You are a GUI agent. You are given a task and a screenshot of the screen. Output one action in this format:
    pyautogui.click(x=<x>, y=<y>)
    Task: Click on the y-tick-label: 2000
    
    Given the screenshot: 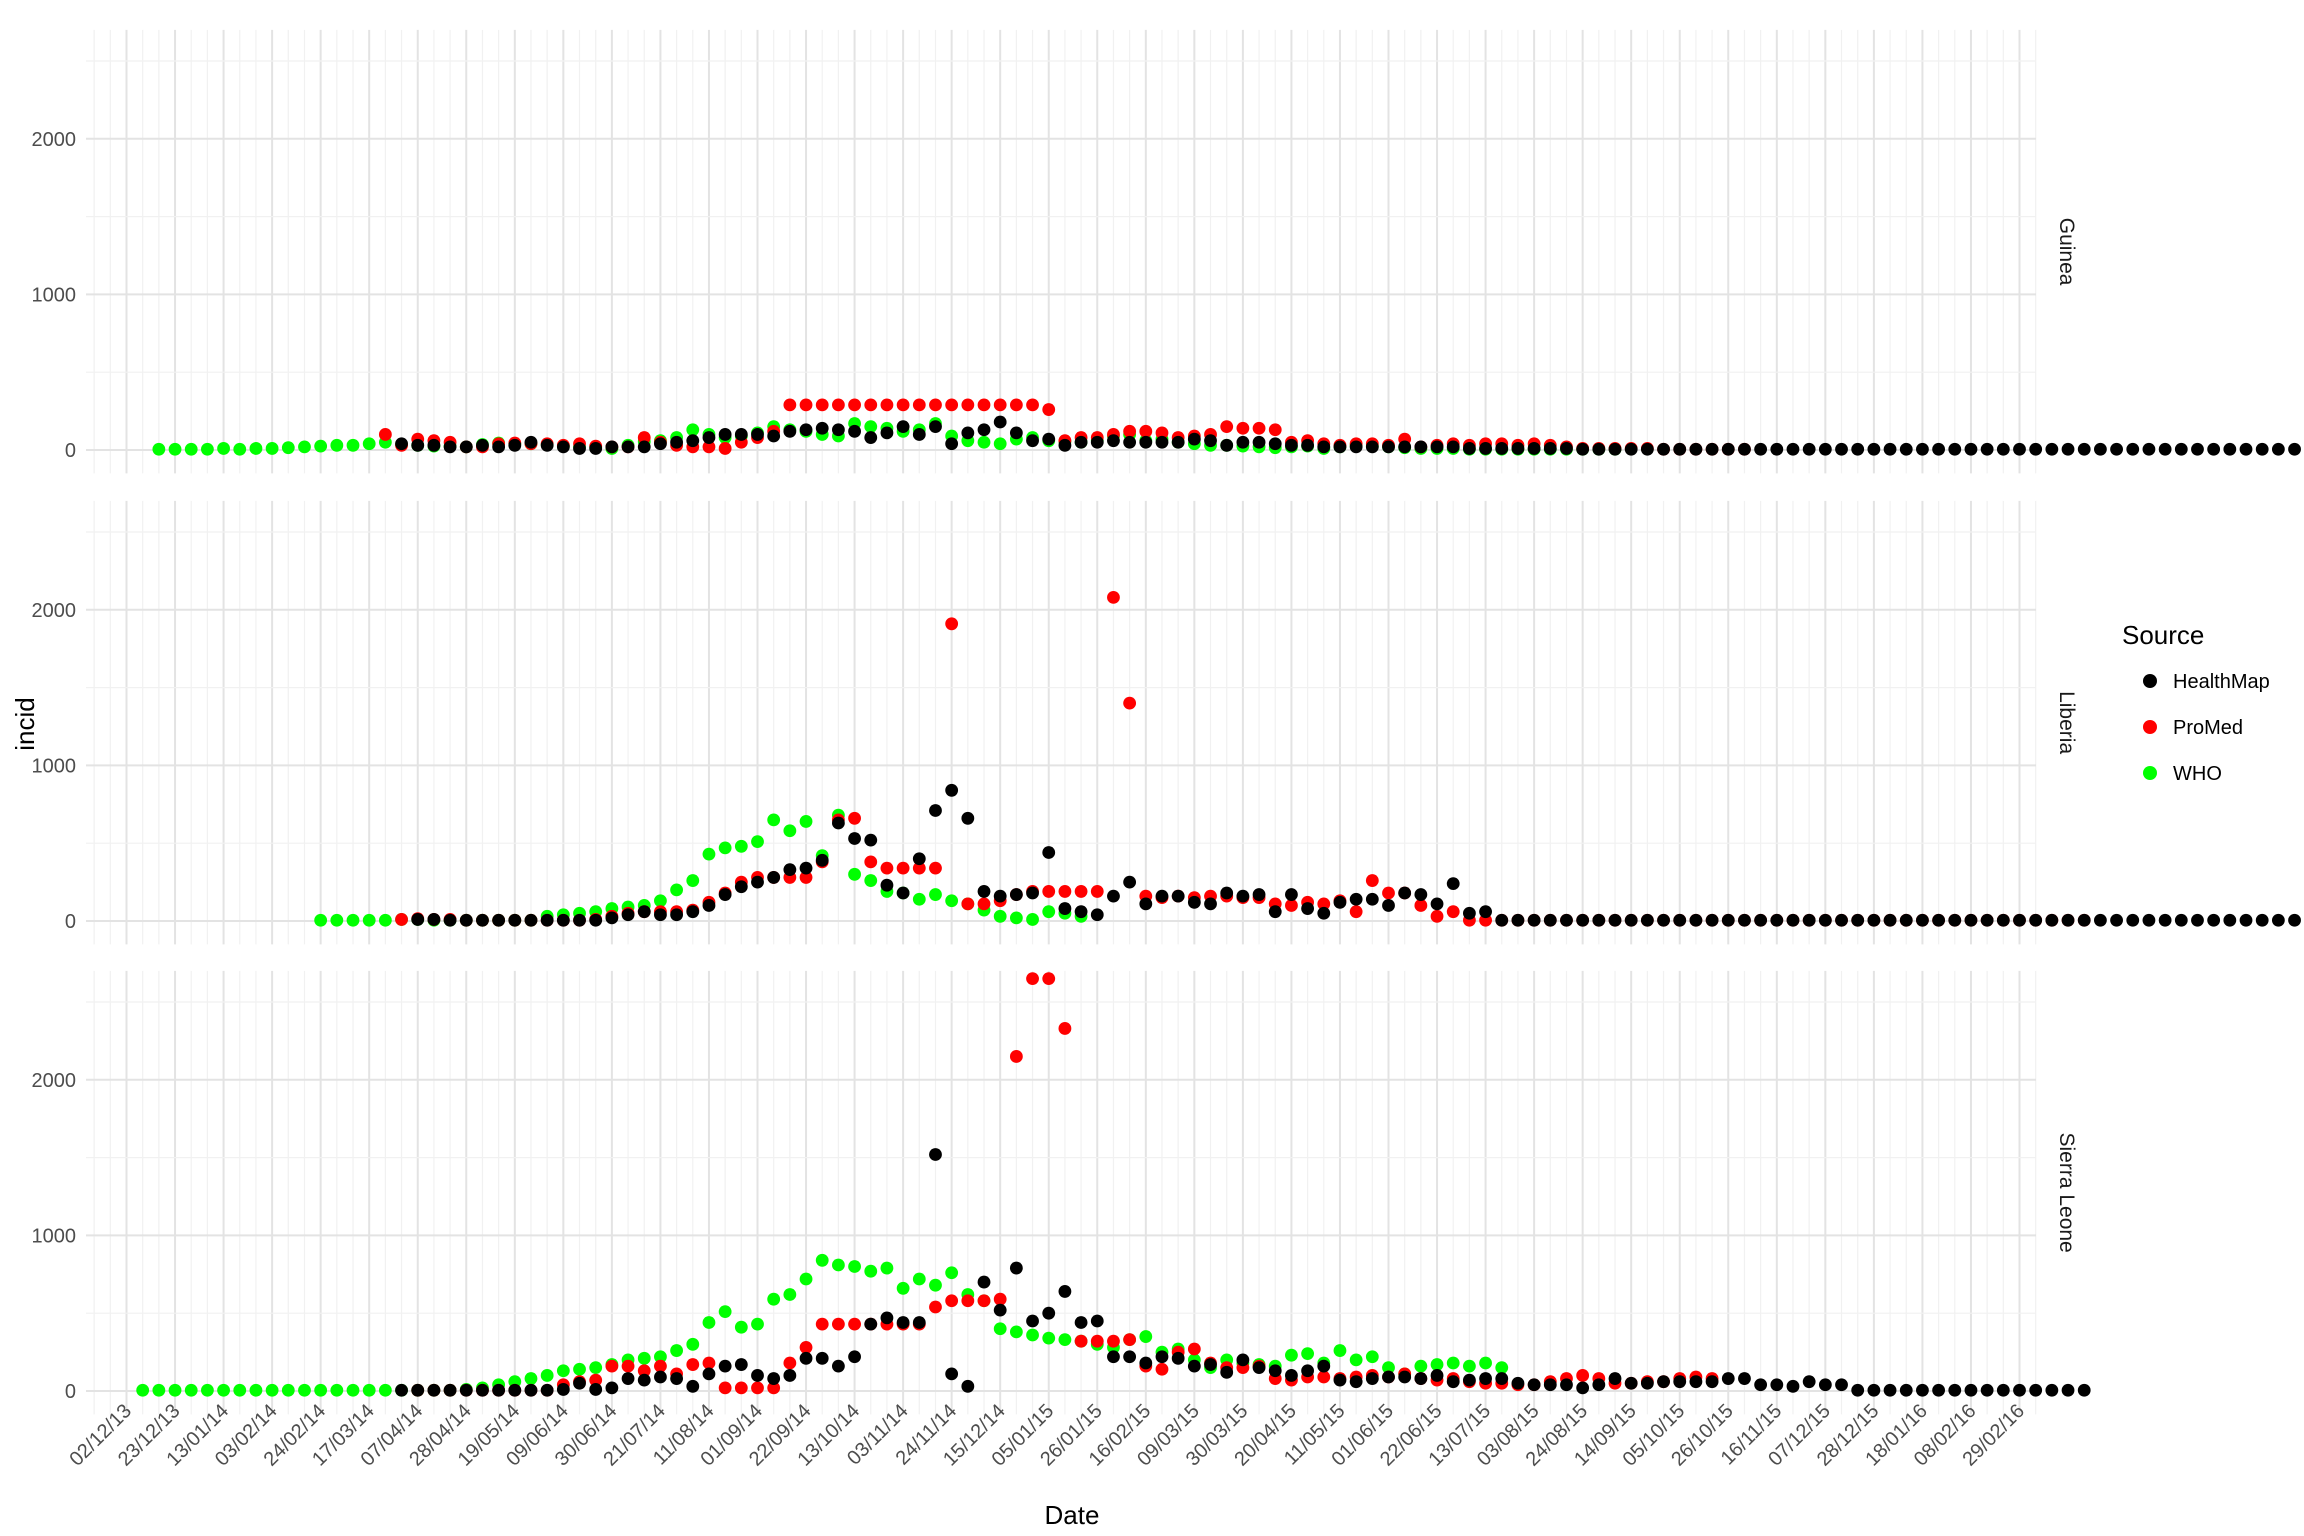 What is the action you would take?
    pyautogui.click(x=54, y=611)
    